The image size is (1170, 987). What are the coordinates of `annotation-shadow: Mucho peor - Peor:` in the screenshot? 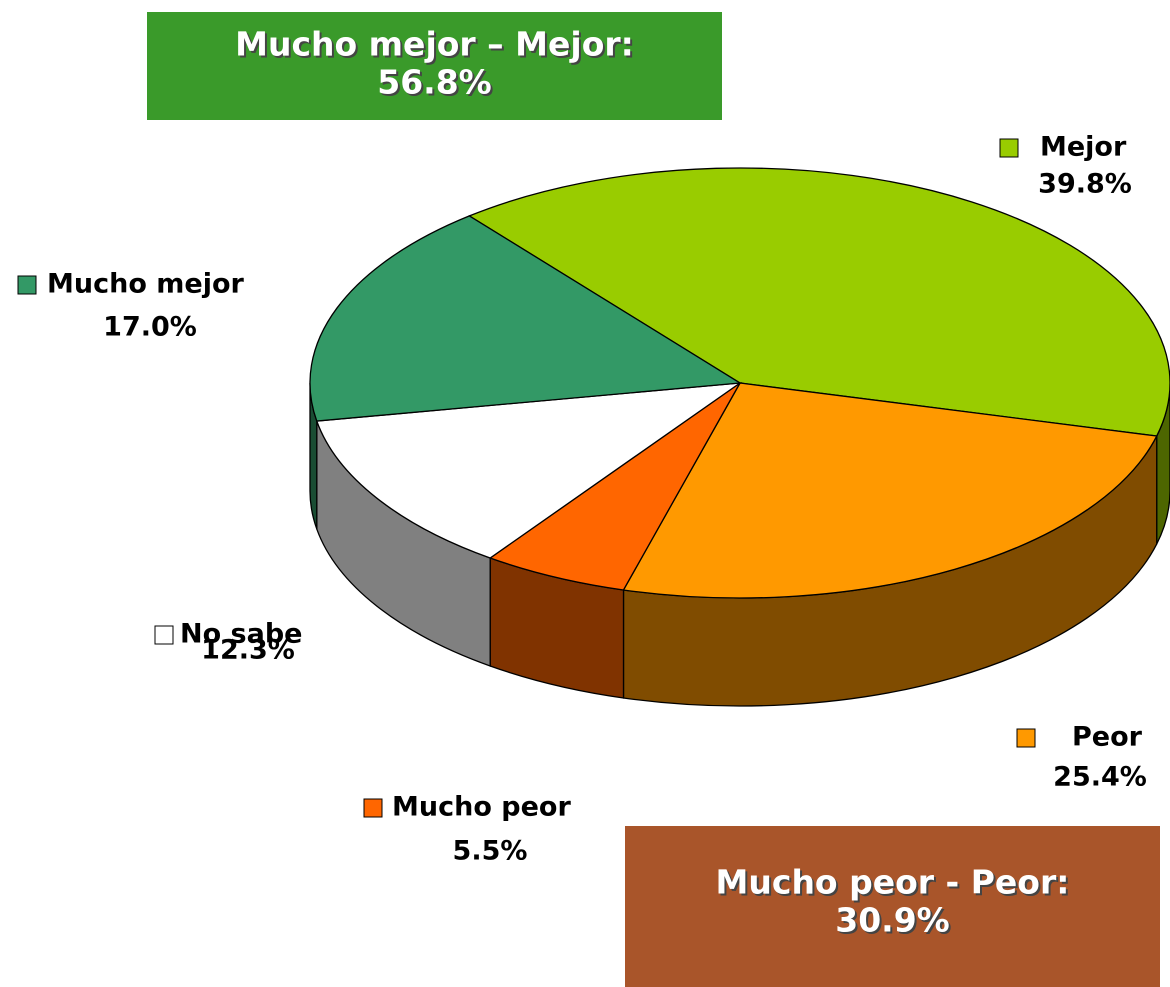 It's located at (895, 884).